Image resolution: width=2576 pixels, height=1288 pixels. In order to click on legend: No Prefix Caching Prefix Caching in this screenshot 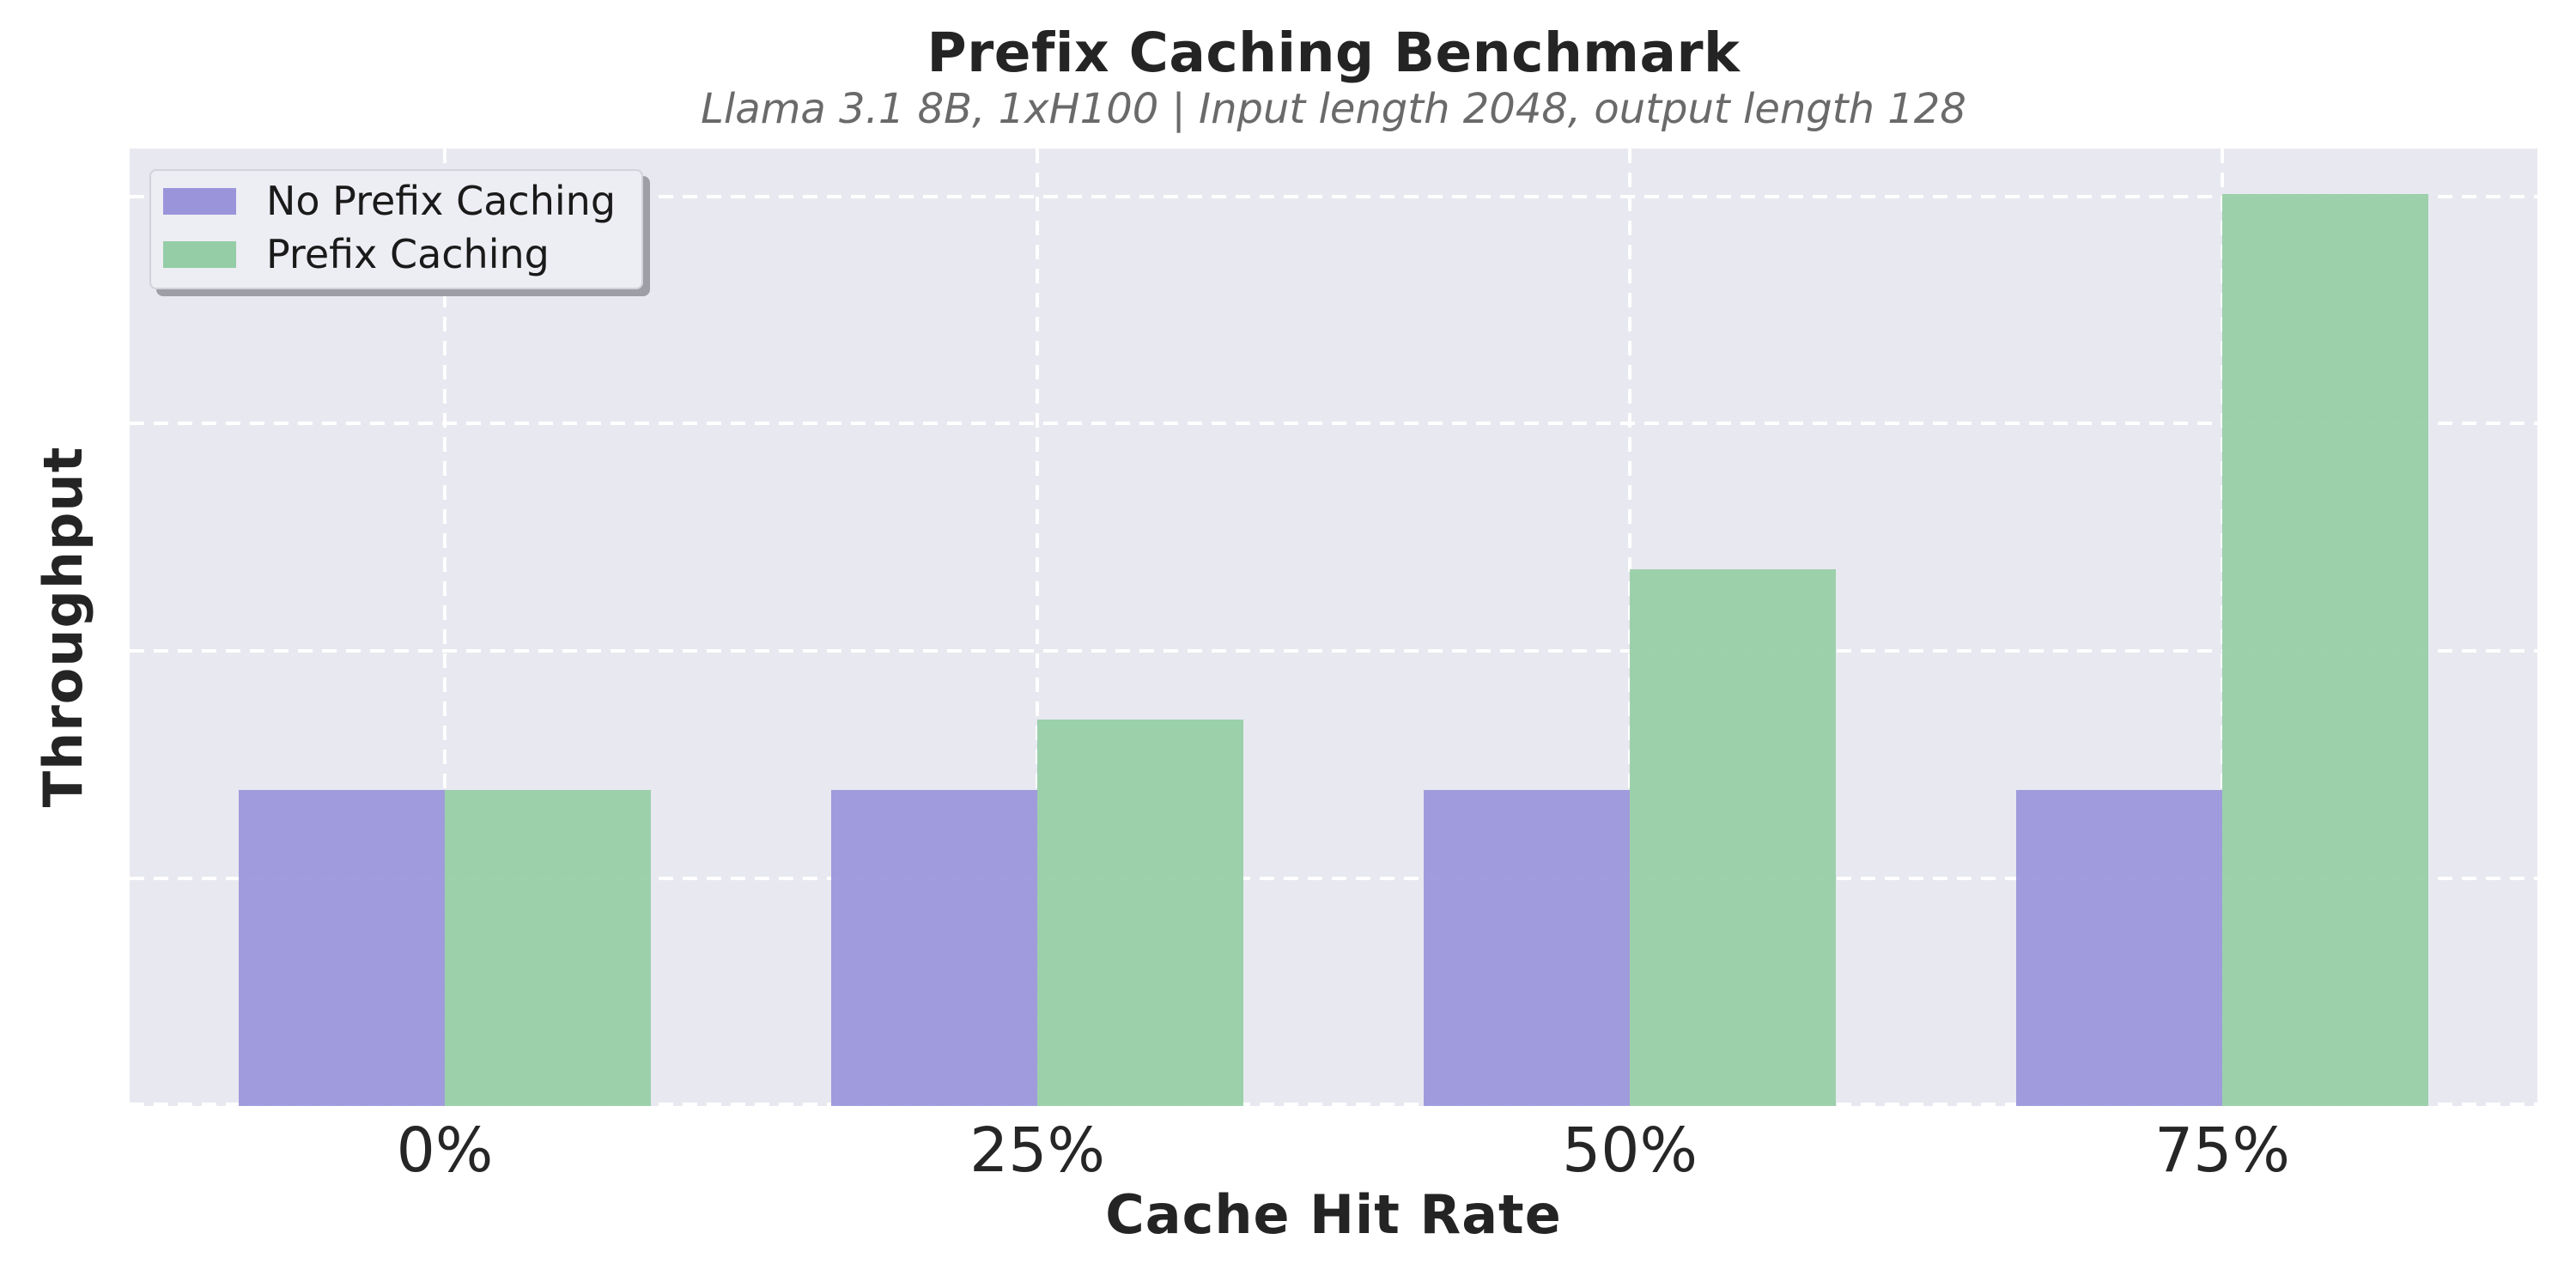, I will do `click(397, 229)`.